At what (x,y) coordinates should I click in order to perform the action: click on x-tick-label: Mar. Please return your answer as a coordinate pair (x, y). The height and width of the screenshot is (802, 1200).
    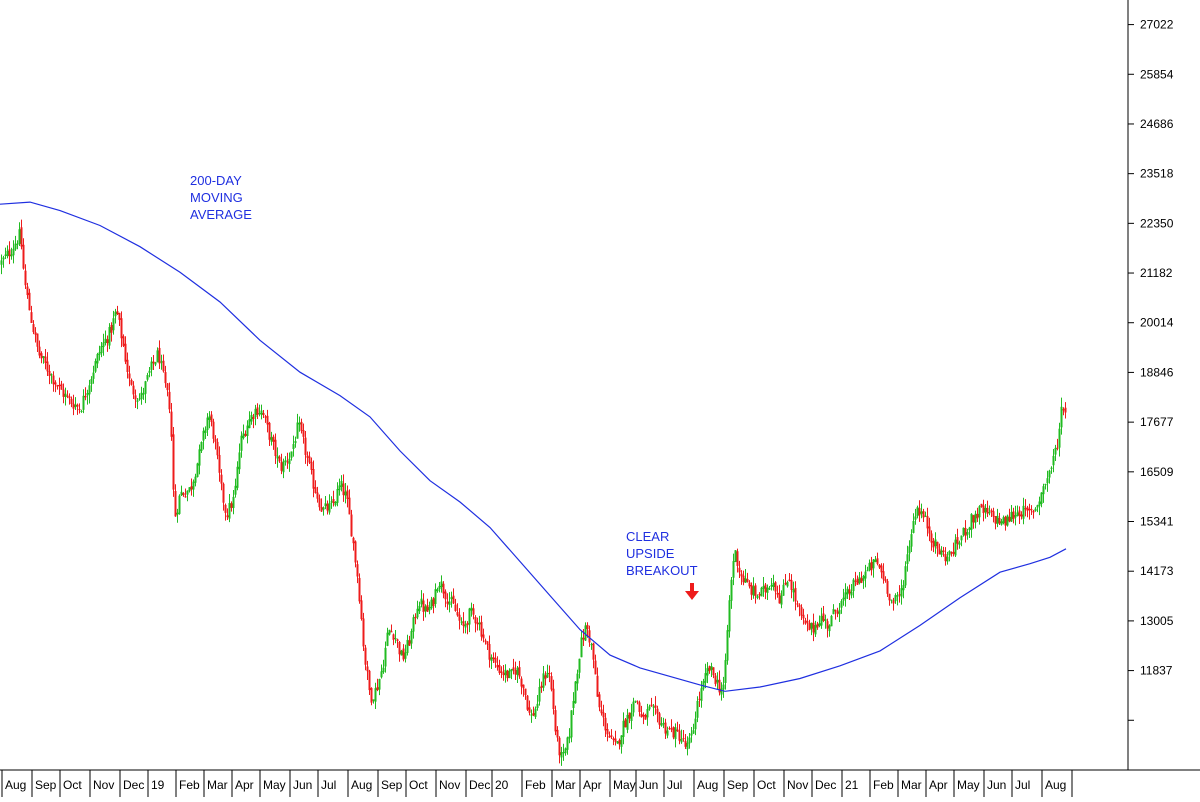
    Looking at the image, I should click on (217, 785).